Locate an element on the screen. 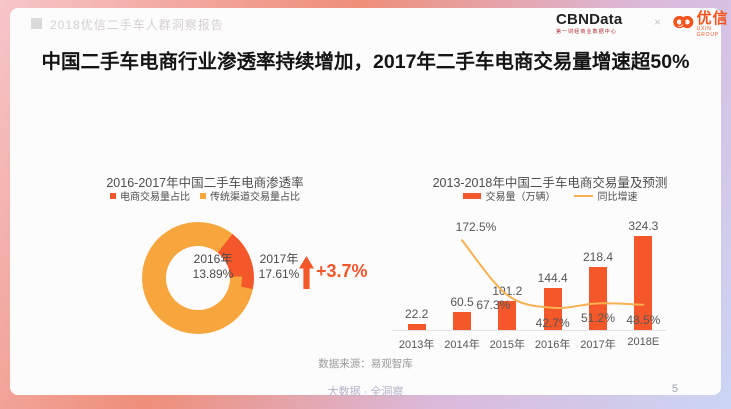  cbndata-logo-subtitle: 第一财经商业数据中心 is located at coordinates (587, 32).